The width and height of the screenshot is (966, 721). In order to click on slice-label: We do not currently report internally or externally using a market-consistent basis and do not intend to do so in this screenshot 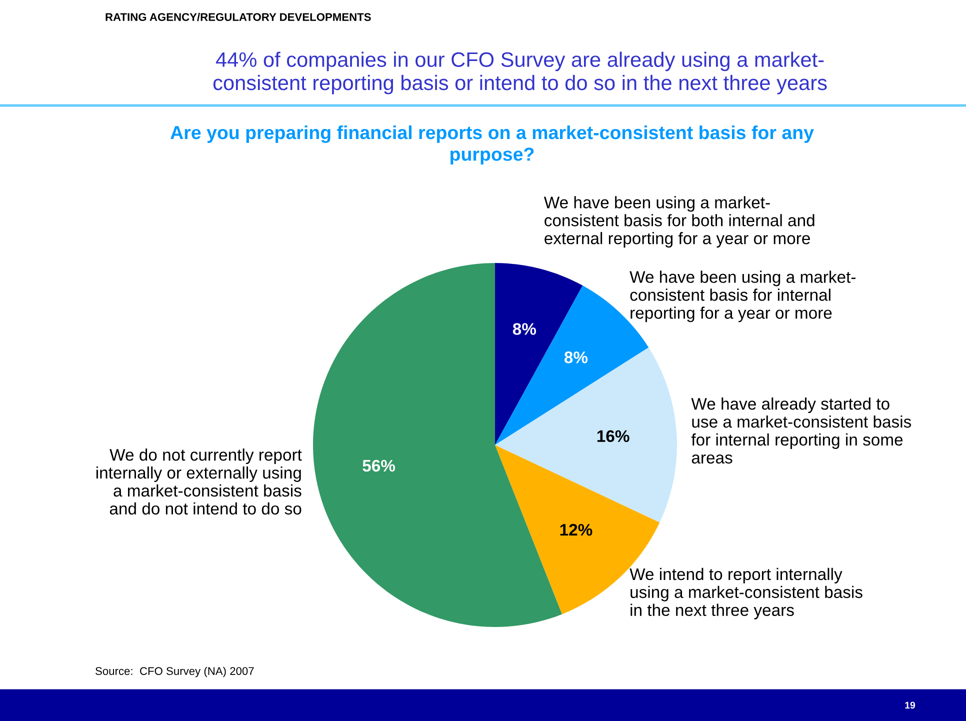, I will do `click(199, 481)`.